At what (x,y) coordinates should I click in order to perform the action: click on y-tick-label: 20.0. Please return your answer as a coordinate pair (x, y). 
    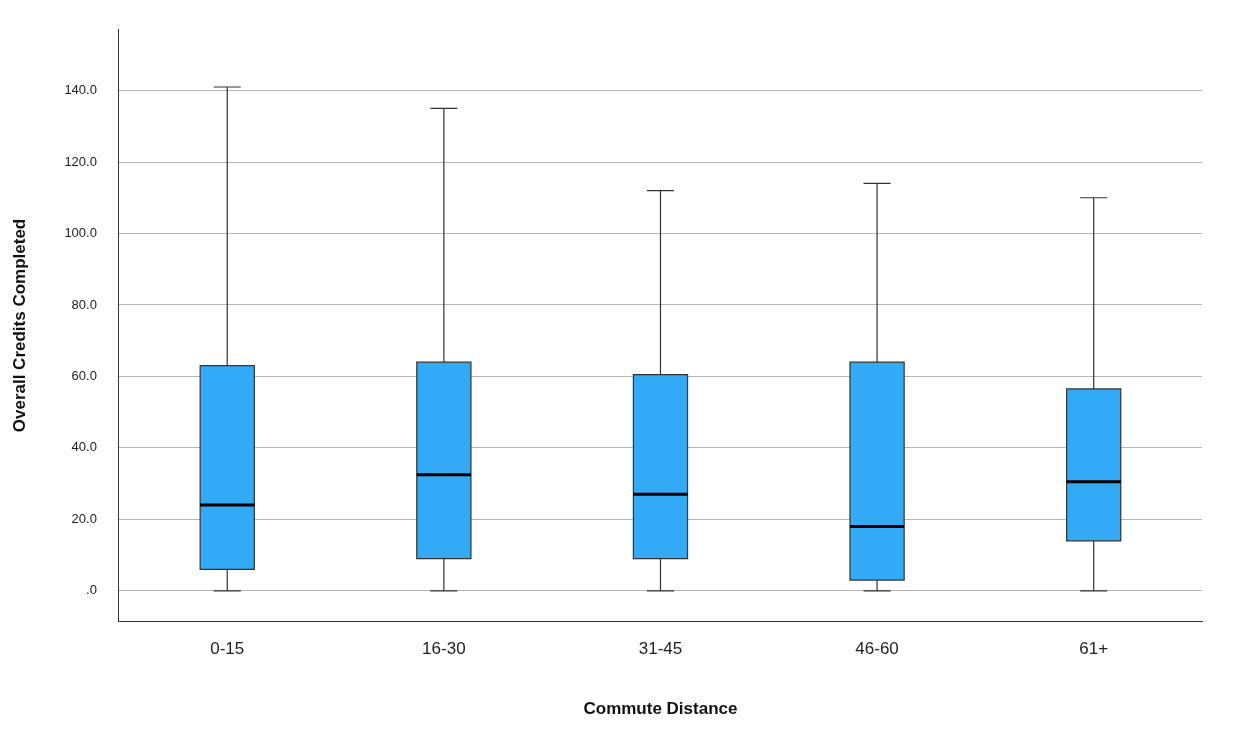
    Looking at the image, I should click on (84, 518).